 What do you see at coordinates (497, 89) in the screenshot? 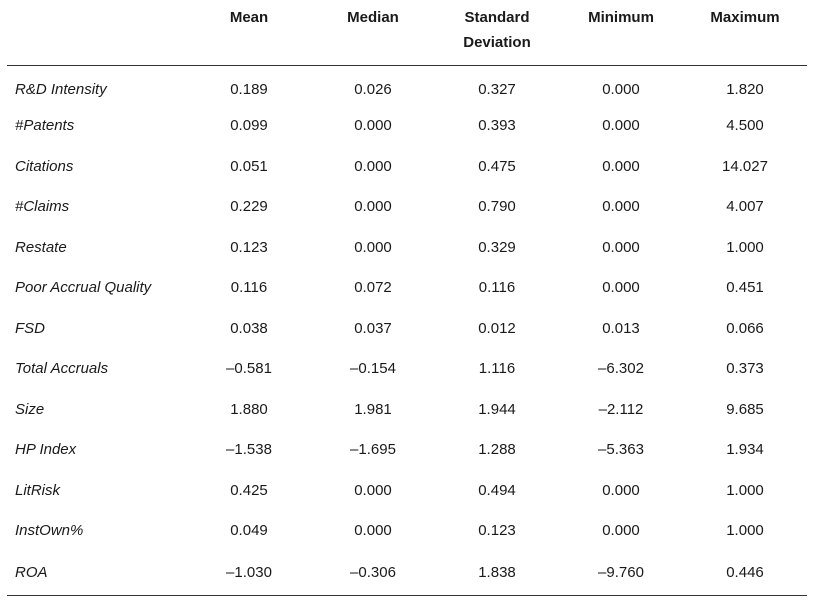
I see `table-cell: 0.327` at bounding box center [497, 89].